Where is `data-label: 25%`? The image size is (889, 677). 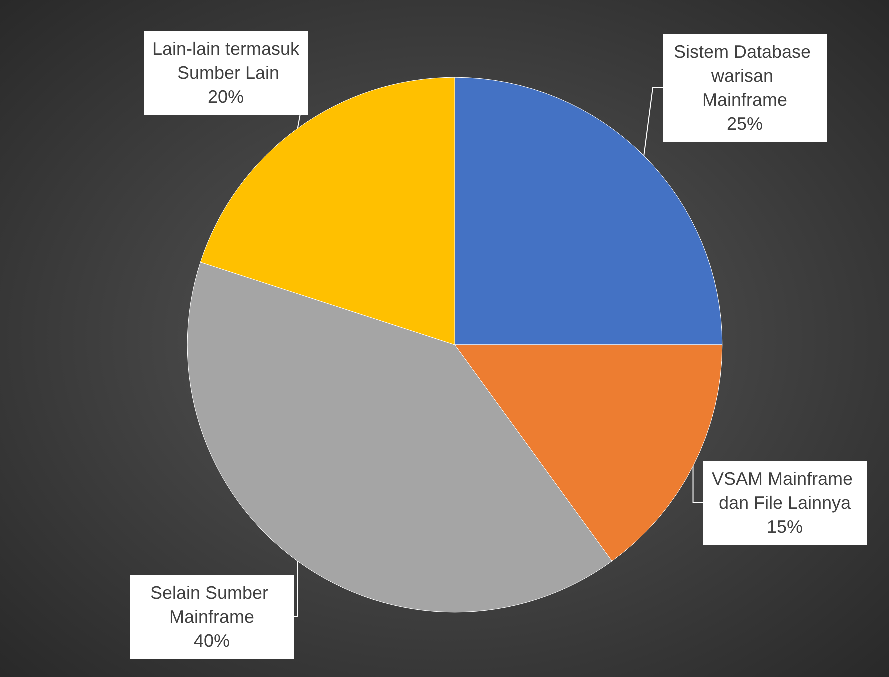
data-label: 25% is located at coordinates (745, 124).